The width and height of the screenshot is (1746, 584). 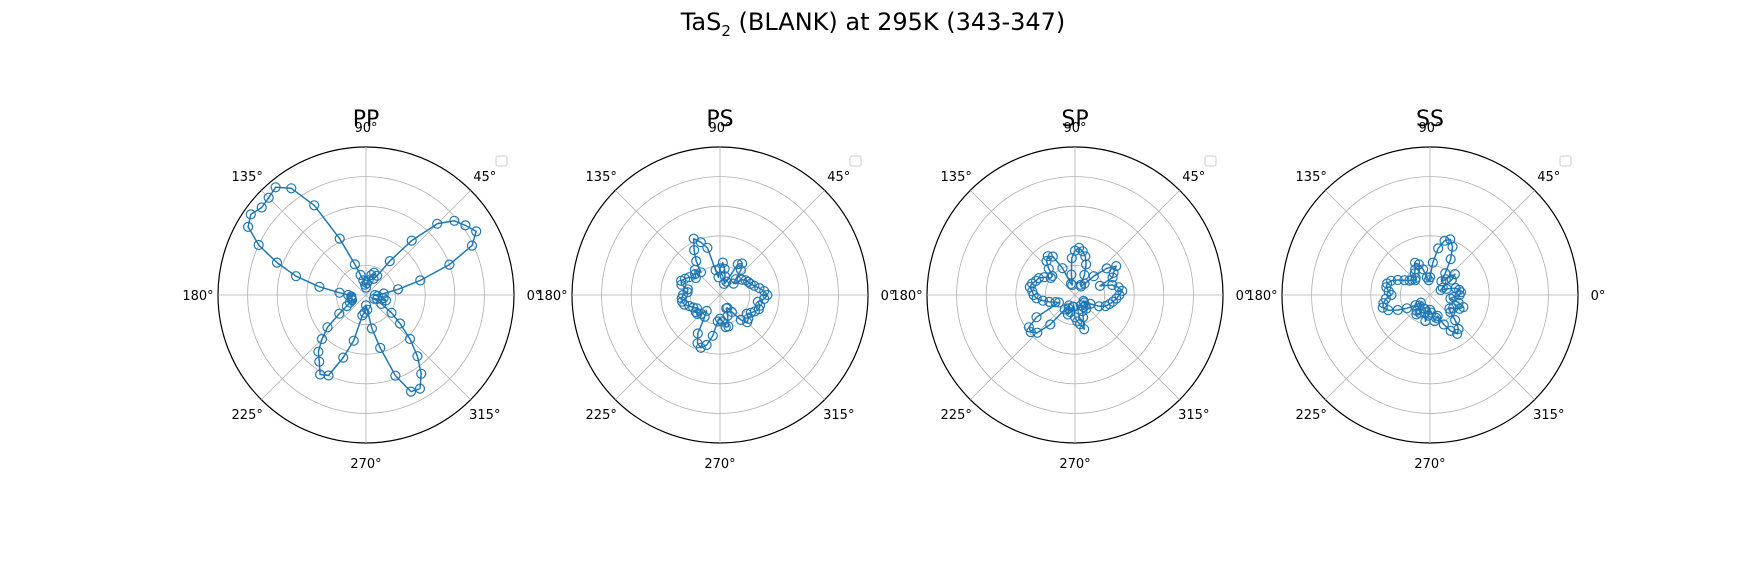 What do you see at coordinates (1074, 119) in the screenshot?
I see `subplot-title: SP` at bounding box center [1074, 119].